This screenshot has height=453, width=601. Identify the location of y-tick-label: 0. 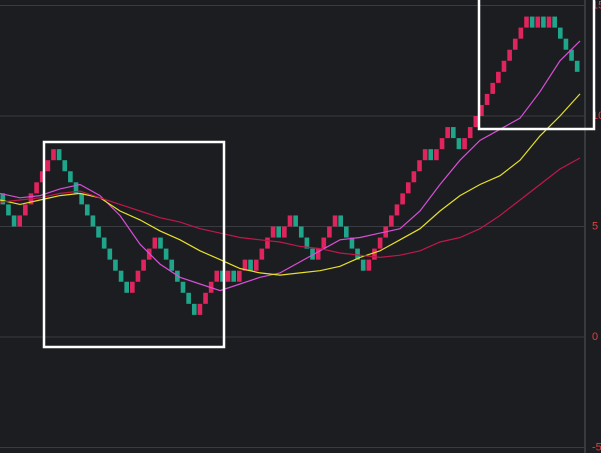
(595, 337).